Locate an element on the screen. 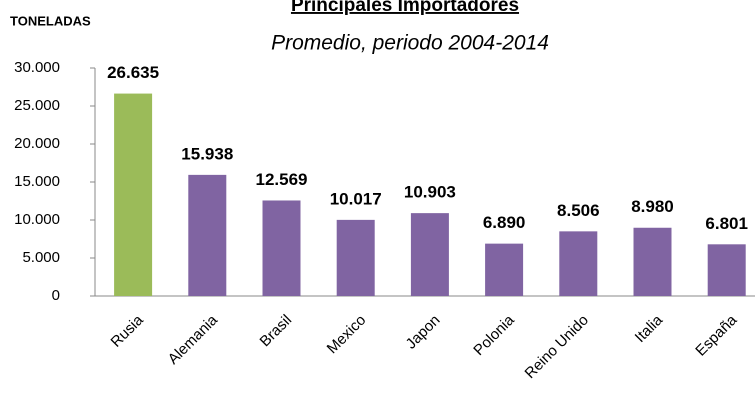 This screenshot has height=414, width=755. value-label: 12.569 is located at coordinates (282, 179).